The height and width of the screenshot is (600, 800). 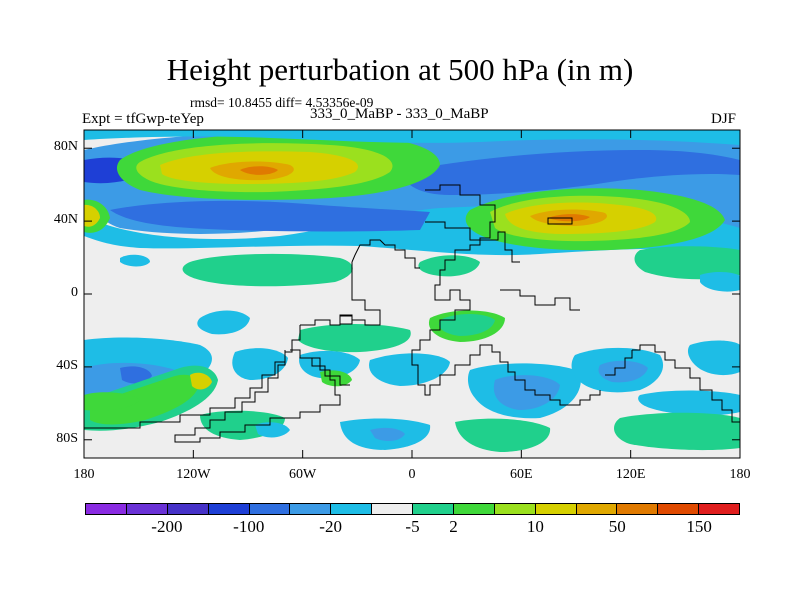 I want to click on colorbar-label: -100, so click(x=249, y=526).